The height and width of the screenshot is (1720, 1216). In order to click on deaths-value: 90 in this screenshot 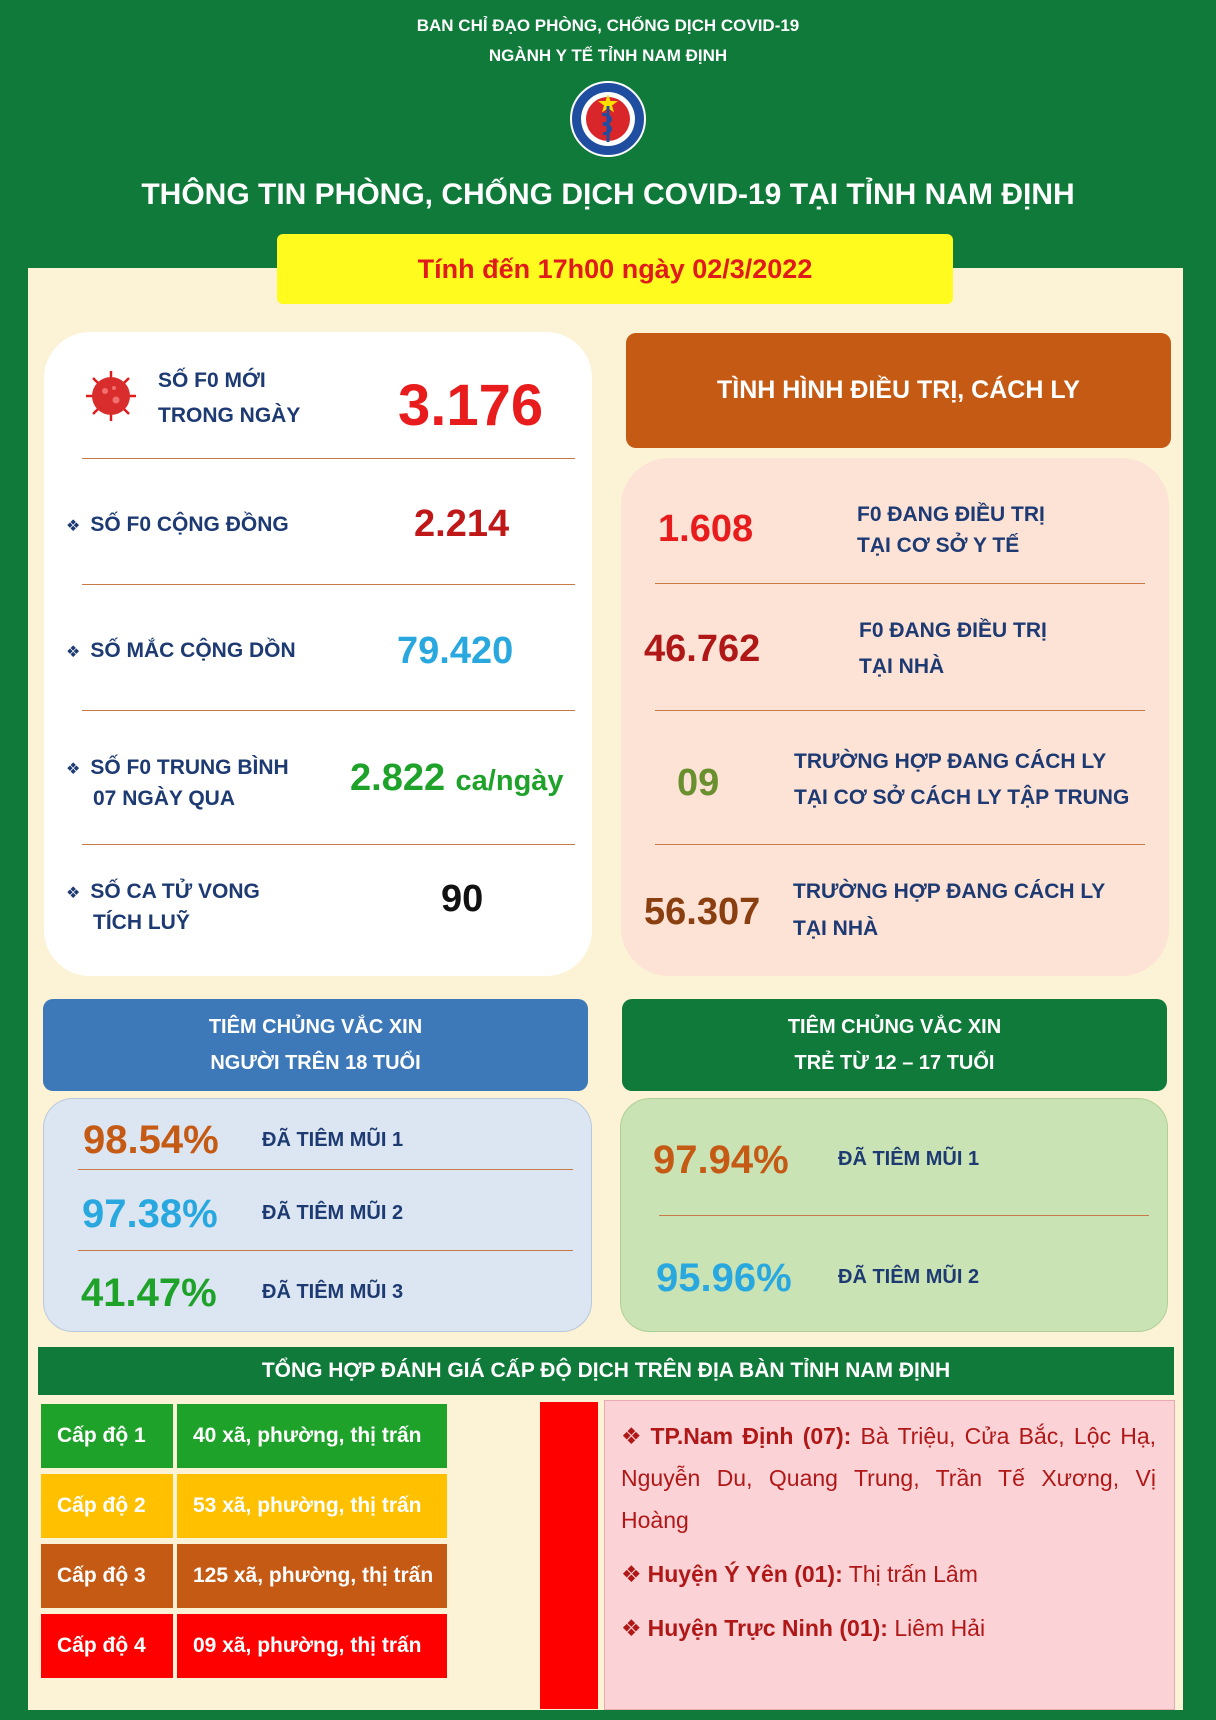, I will do `click(462, 899)`.